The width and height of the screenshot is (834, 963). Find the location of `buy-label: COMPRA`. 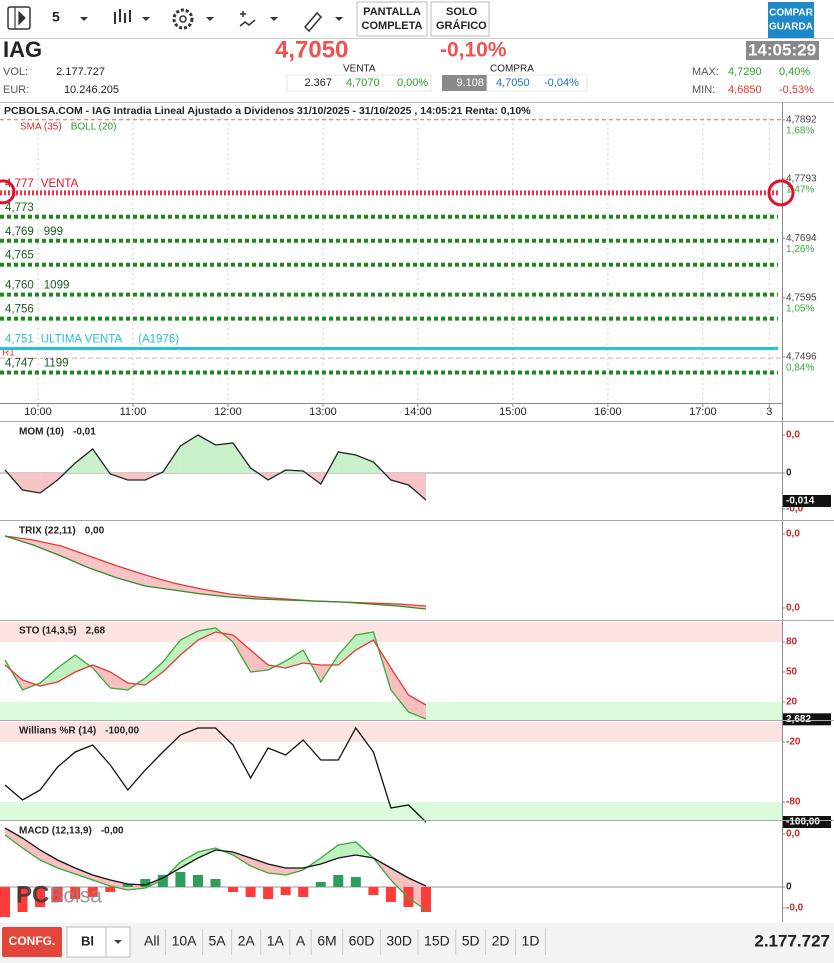

buy-label: COMPRA is located at coordinates (512, 69).